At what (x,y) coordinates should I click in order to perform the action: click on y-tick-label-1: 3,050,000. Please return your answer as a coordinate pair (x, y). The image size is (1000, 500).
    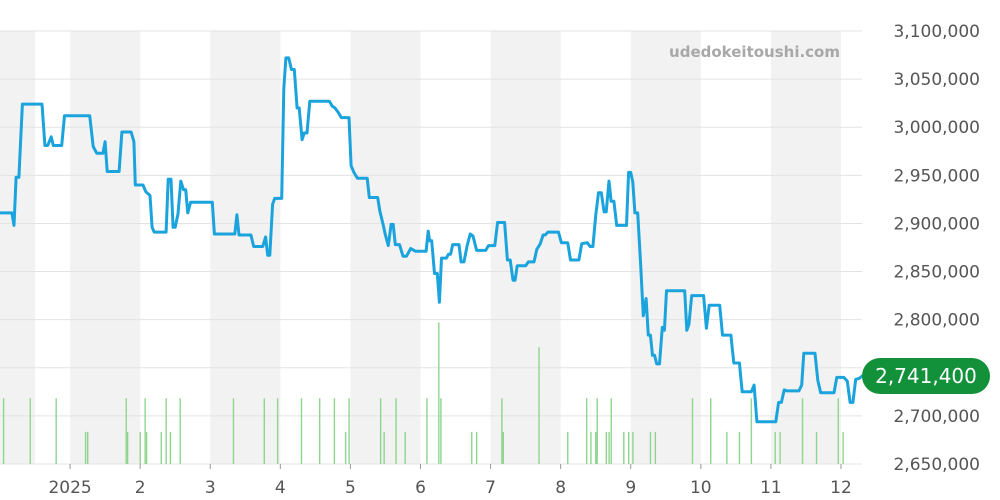
    Looking at the image, I should click on (936, 80).